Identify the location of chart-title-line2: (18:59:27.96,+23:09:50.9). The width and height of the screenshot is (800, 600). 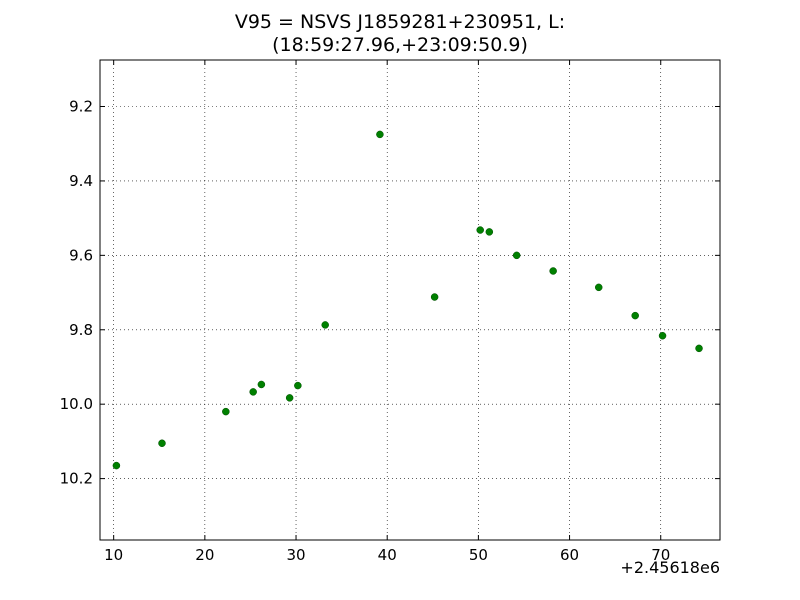
(400, 45).